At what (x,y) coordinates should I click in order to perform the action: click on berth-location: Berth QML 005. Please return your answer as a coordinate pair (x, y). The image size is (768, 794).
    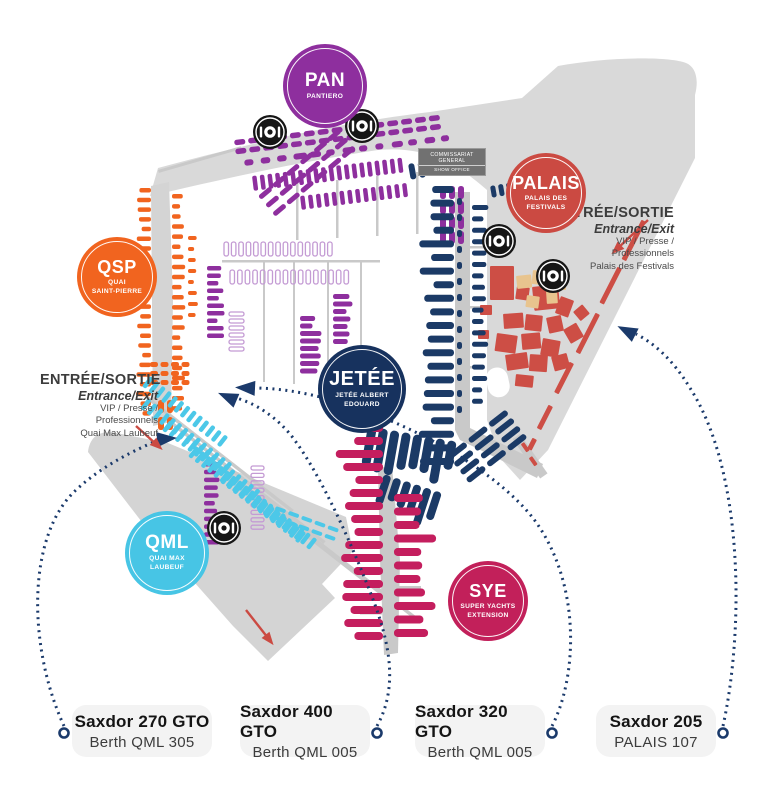
    Looking at the image, I should click on (305, 752).